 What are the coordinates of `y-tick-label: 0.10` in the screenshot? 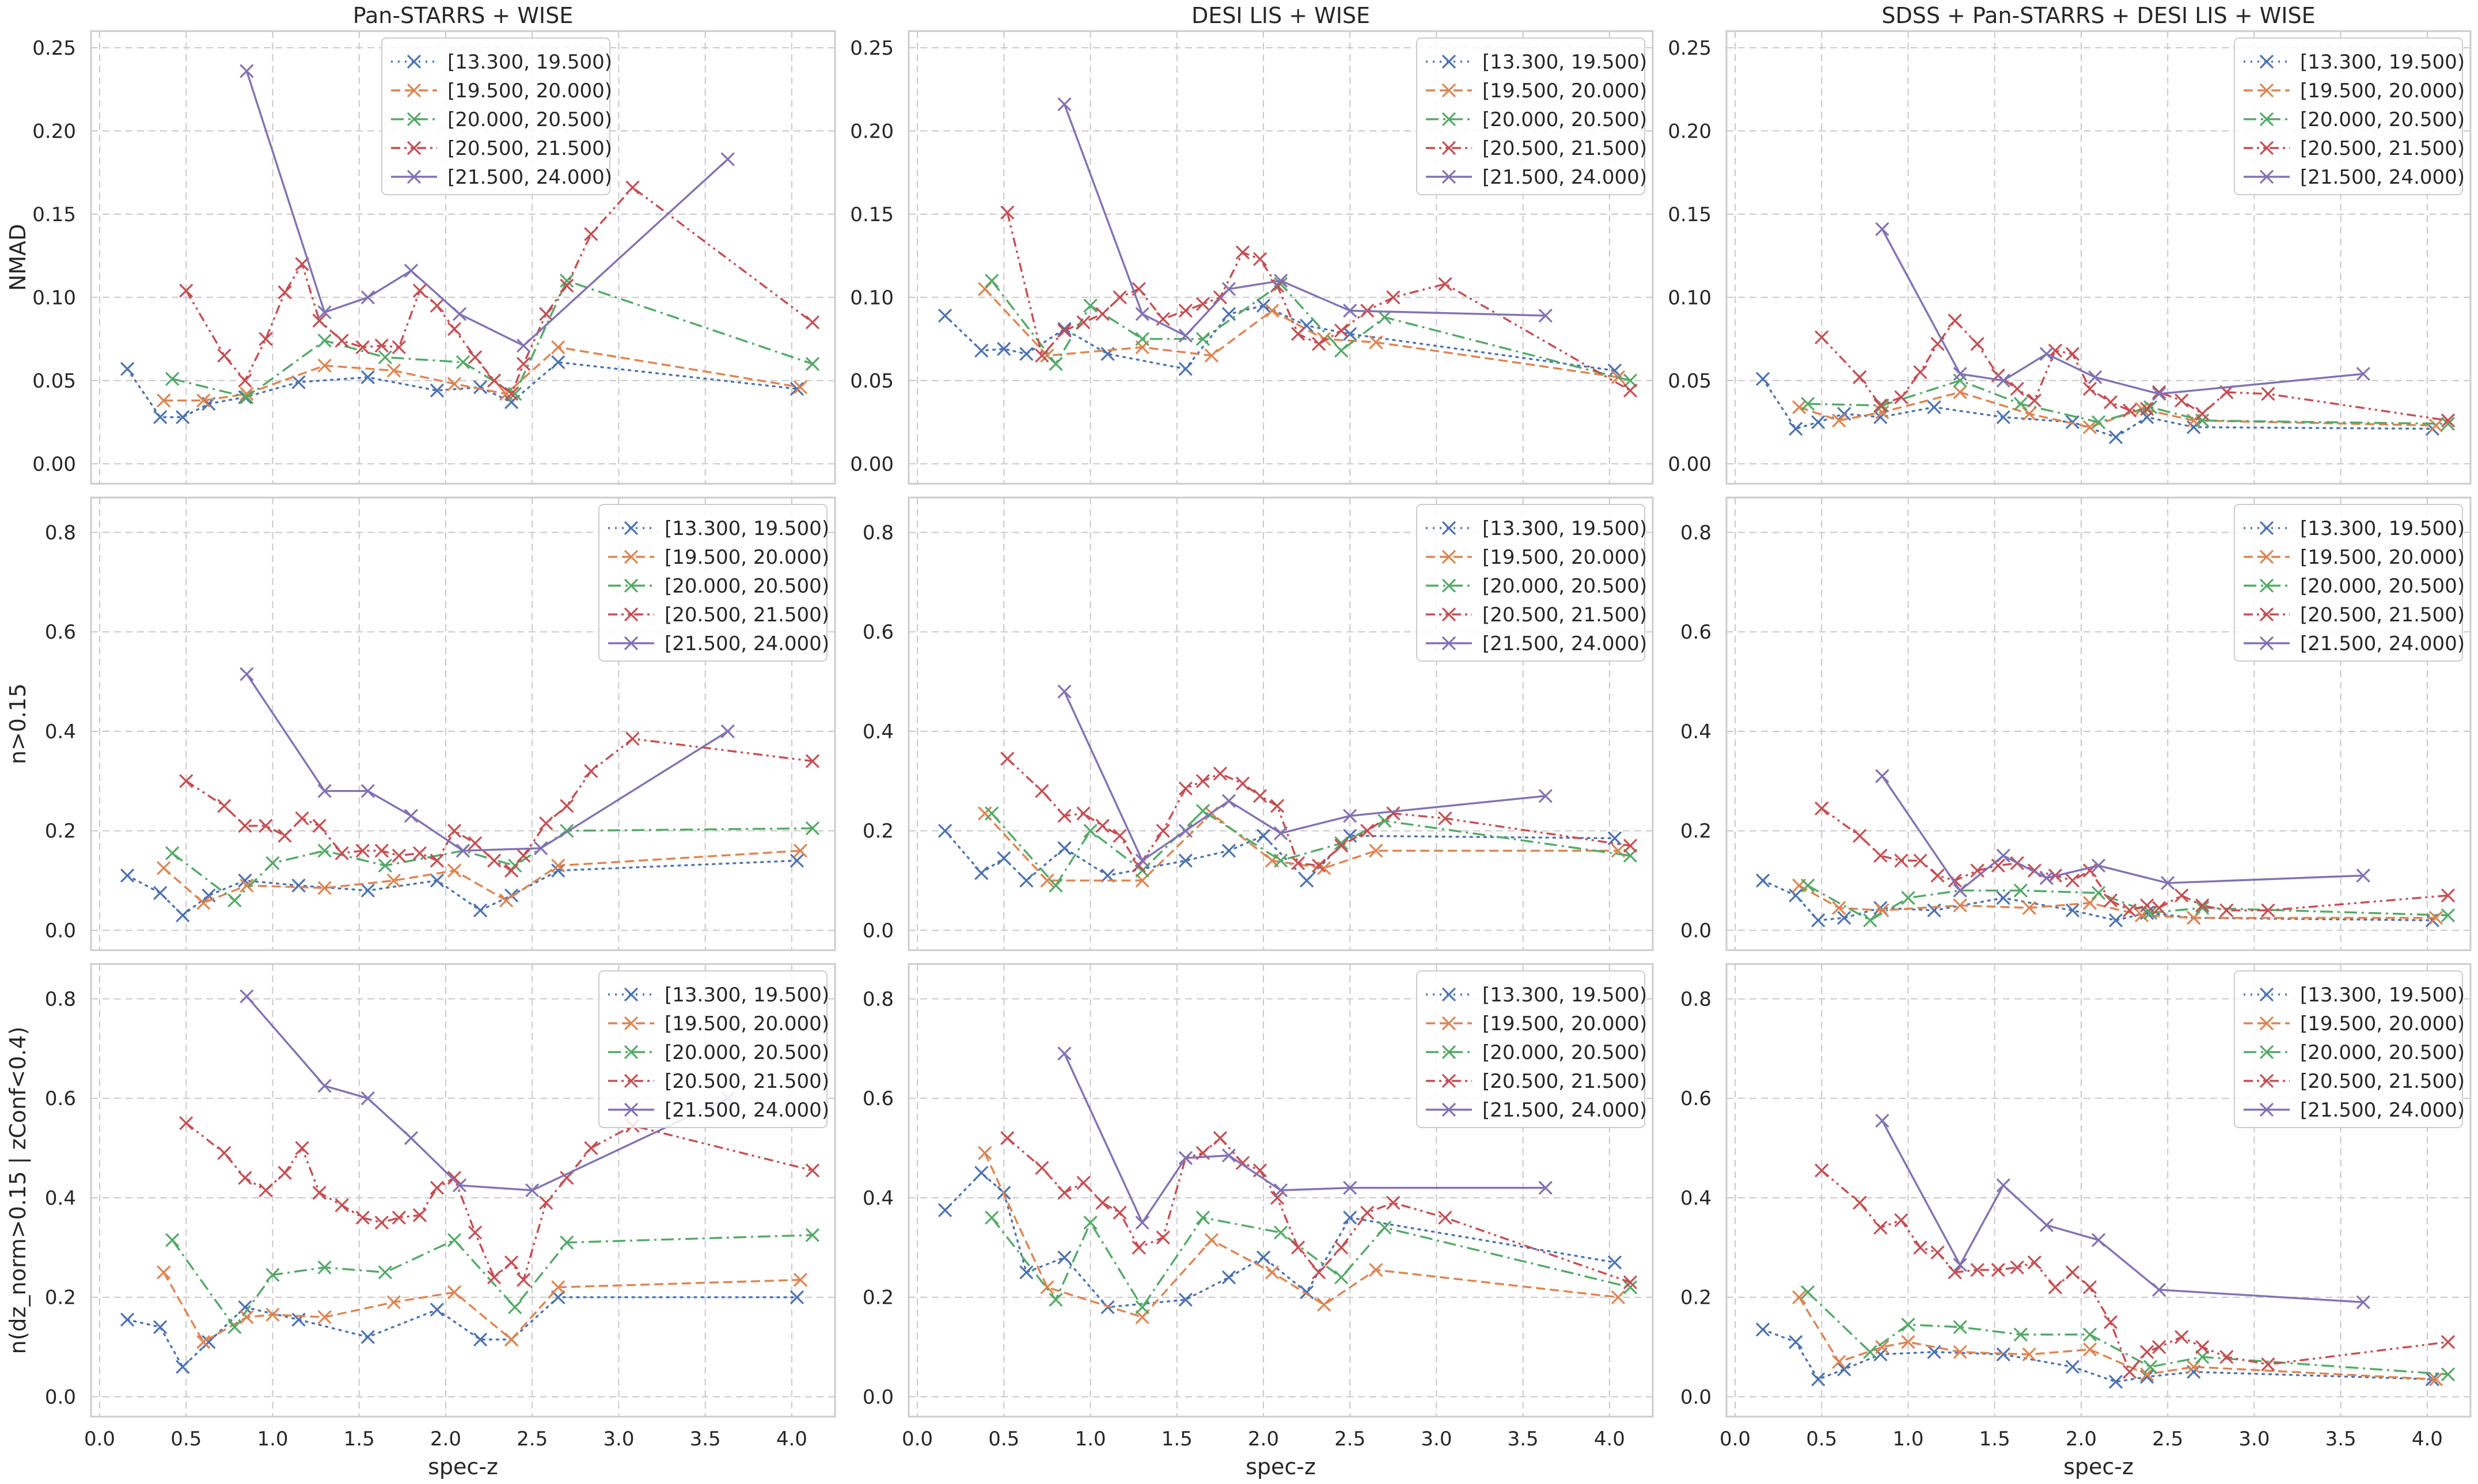 It's located at (872, 297).